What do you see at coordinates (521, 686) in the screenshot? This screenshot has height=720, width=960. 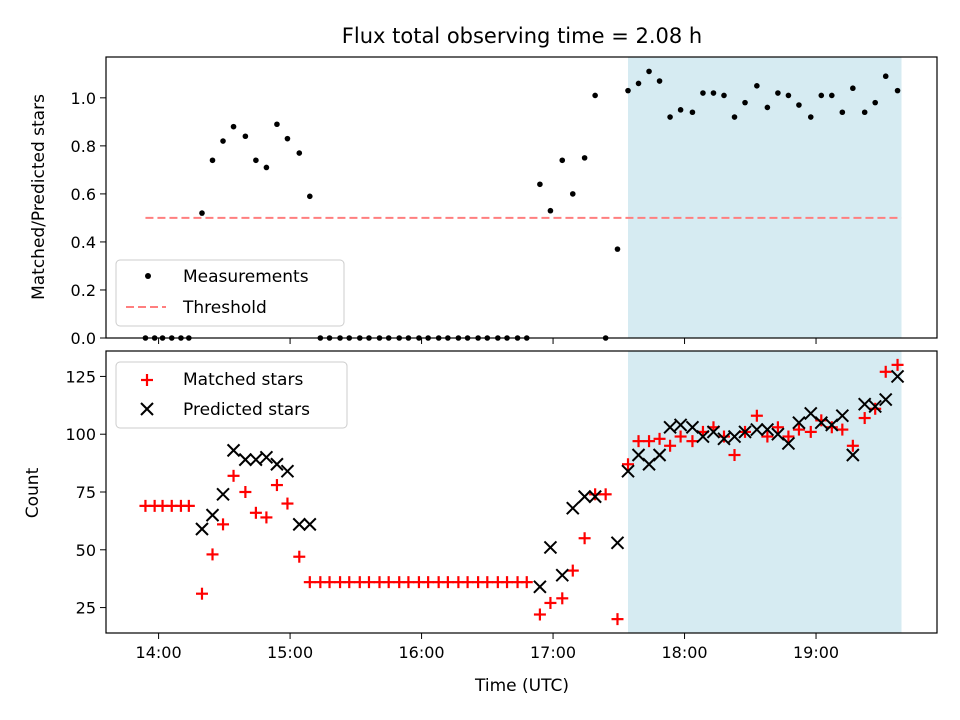 I see `x-axis-label: Time (UTC)` at bounding box center [521, 686].